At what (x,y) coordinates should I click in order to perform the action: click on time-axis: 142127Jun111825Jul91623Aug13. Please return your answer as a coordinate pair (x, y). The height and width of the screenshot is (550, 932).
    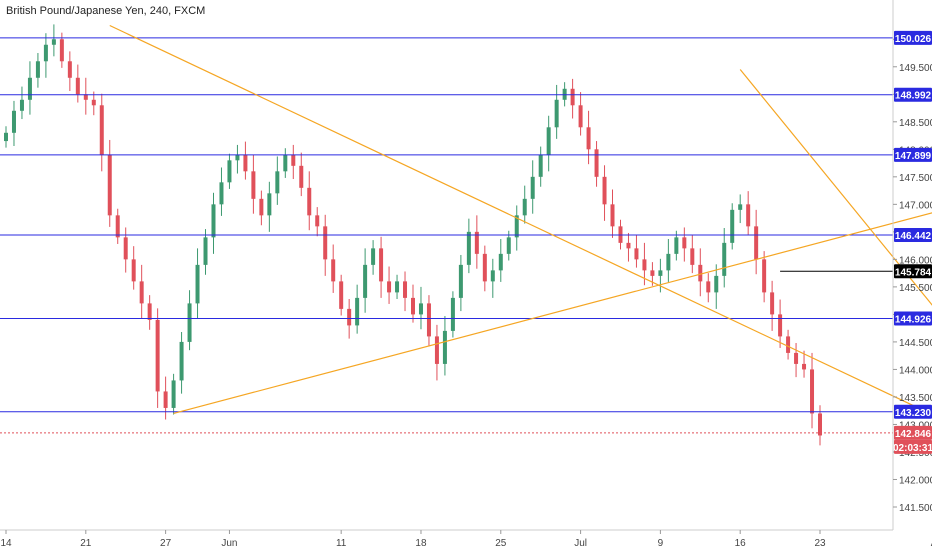
    Looking at the image, I should click on (466, 539).